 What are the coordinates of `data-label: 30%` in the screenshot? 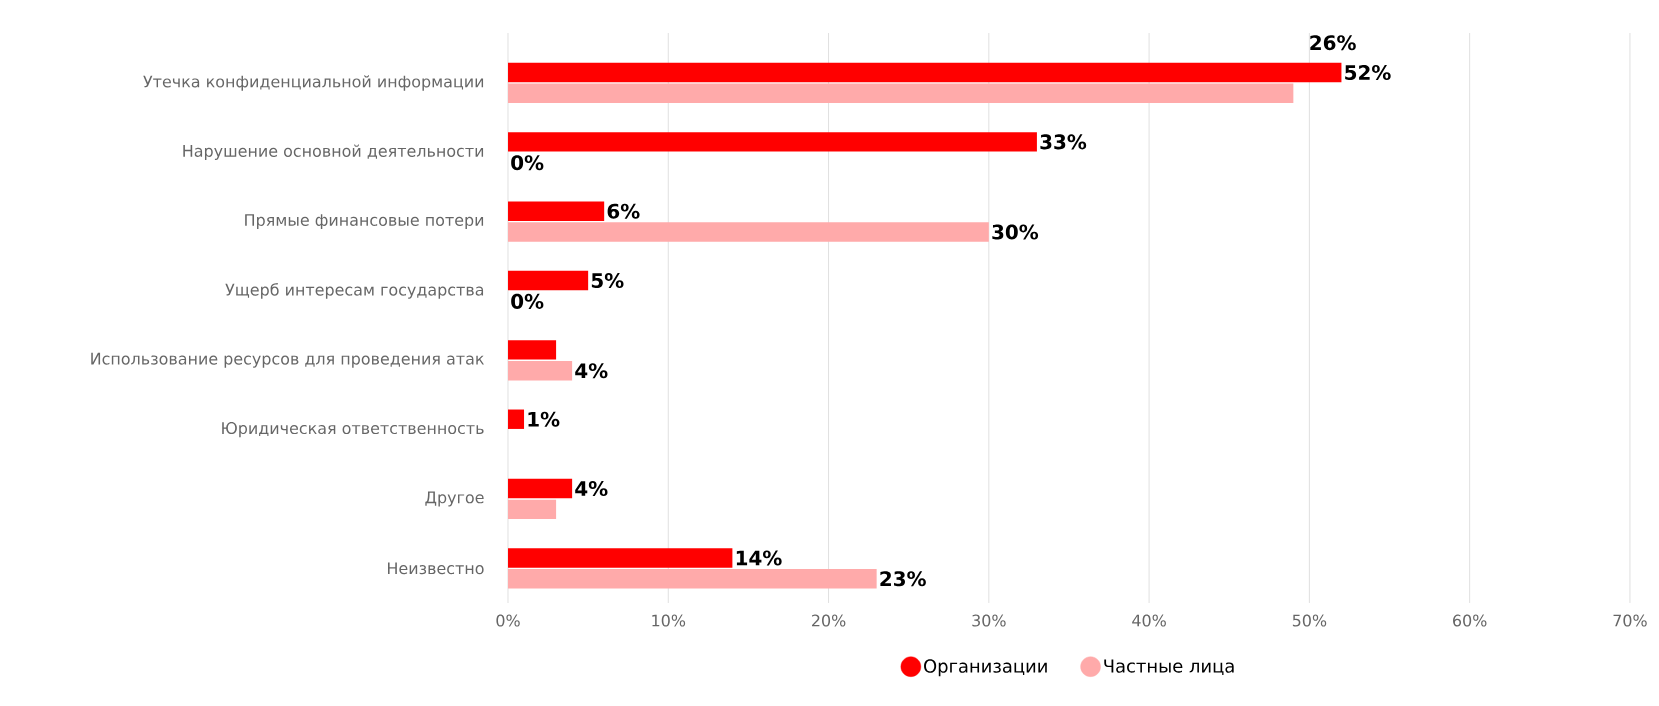 It's located at (1015, 232).